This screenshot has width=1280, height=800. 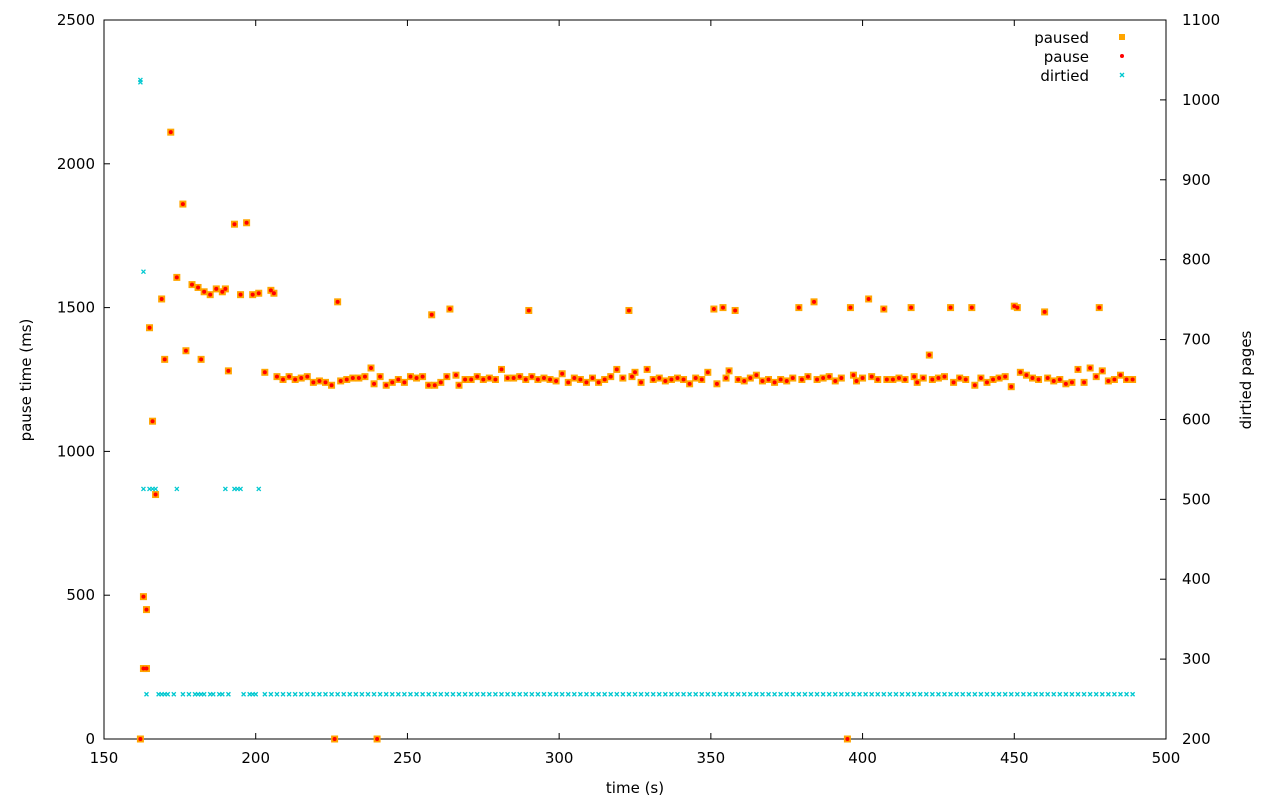 What do you see at coordinates (1166, 758) in the screenshot?
I see `x-tick-label: 500` at bounding box center [1166, 758].